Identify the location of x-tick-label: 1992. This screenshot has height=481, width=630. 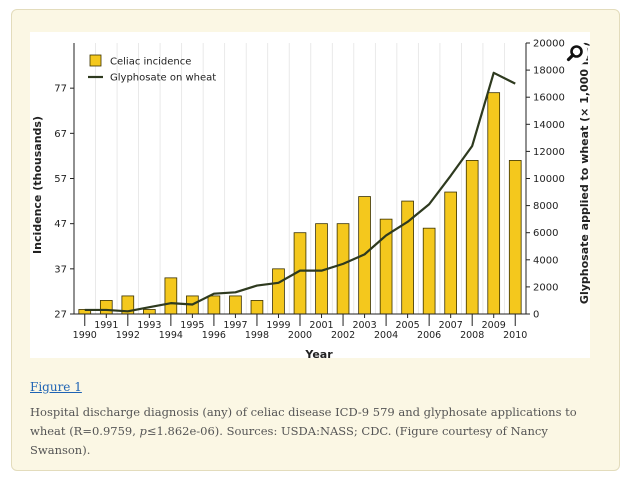
(128, 335).